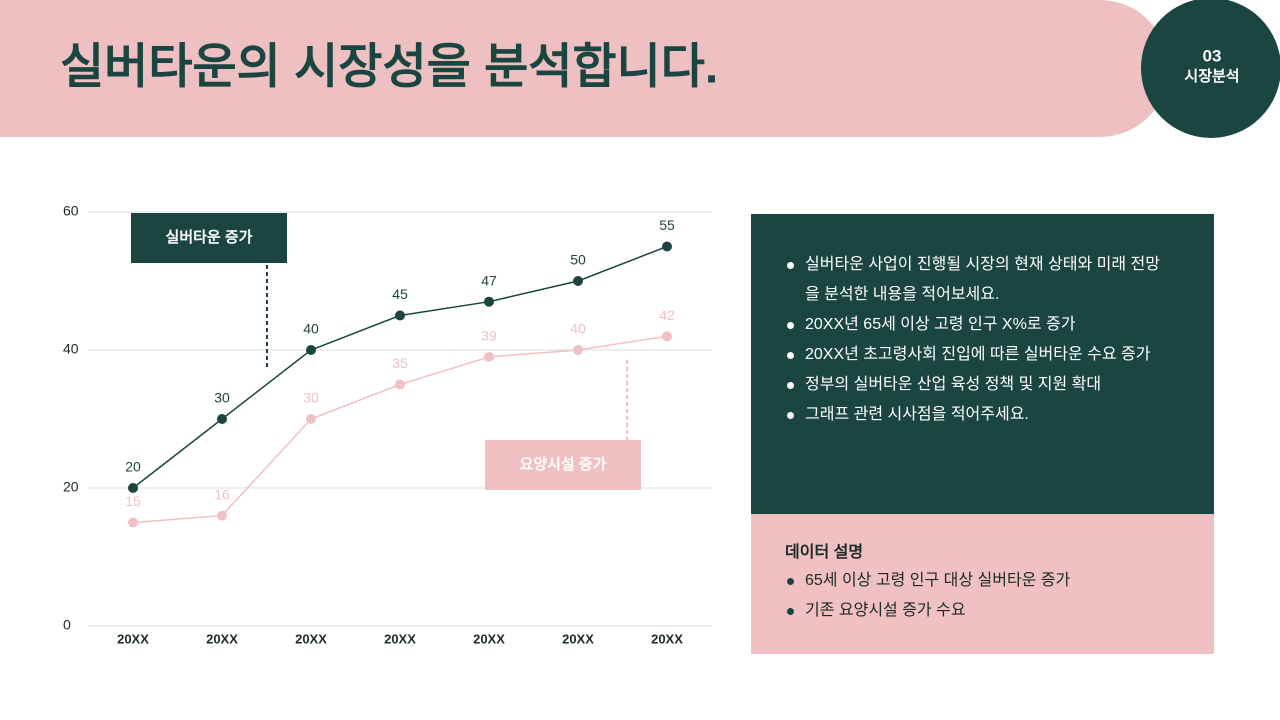 The image size is (1280, 720). I want to click on badge-label: 시장분석, so click(1211, 76).